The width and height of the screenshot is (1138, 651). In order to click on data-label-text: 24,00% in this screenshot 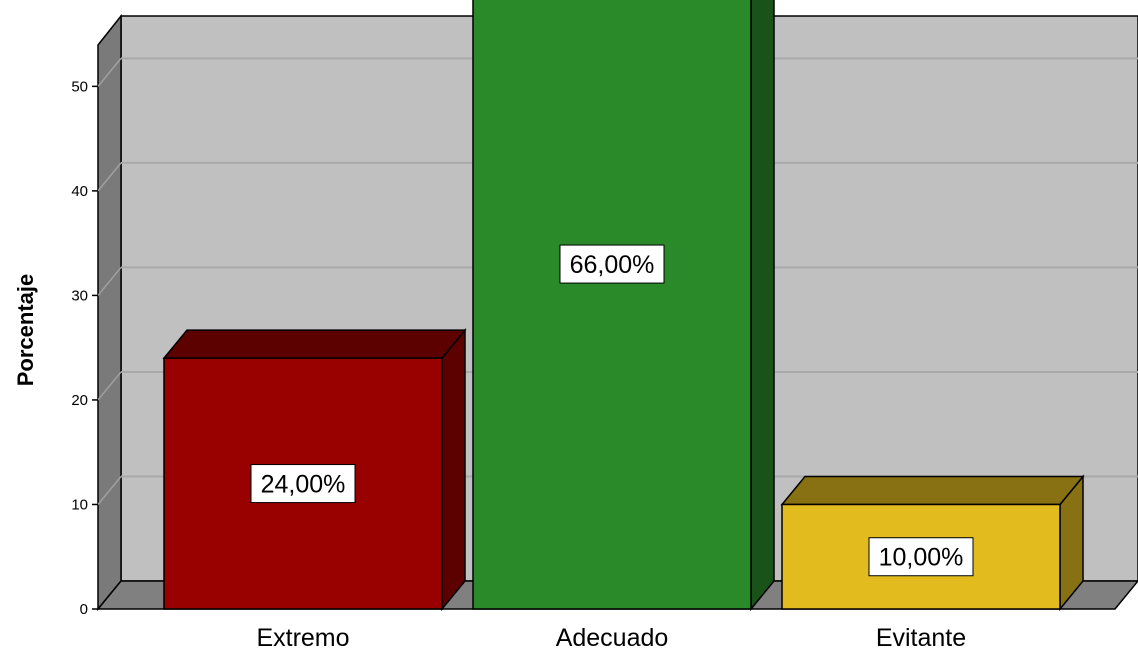, I will do `click(303, 485)`.